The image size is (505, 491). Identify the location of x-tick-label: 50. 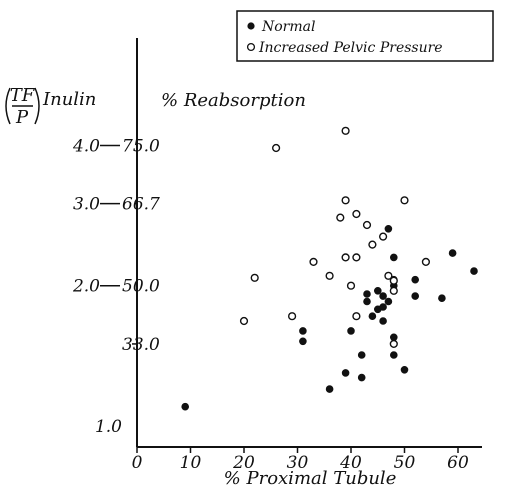
(405, 463).